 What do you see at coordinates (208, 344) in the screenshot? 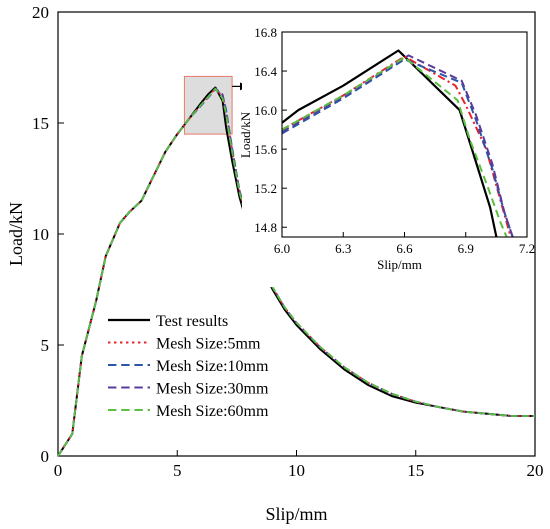
I see `legend-label-2: Mesh Size:5mm` at bounding box center [208, 344].